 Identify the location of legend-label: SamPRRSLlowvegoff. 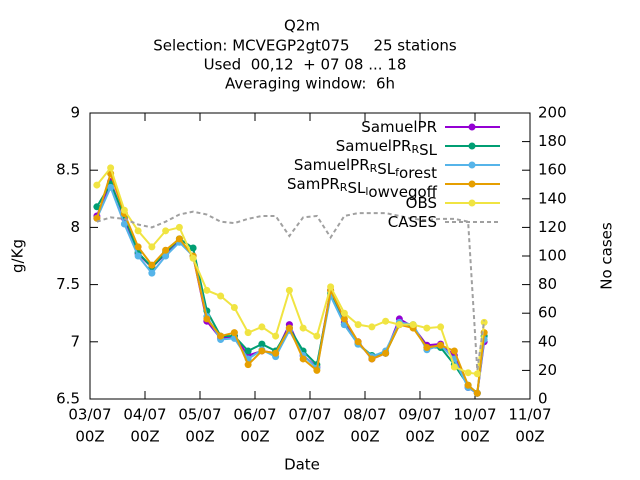
(362, 188).